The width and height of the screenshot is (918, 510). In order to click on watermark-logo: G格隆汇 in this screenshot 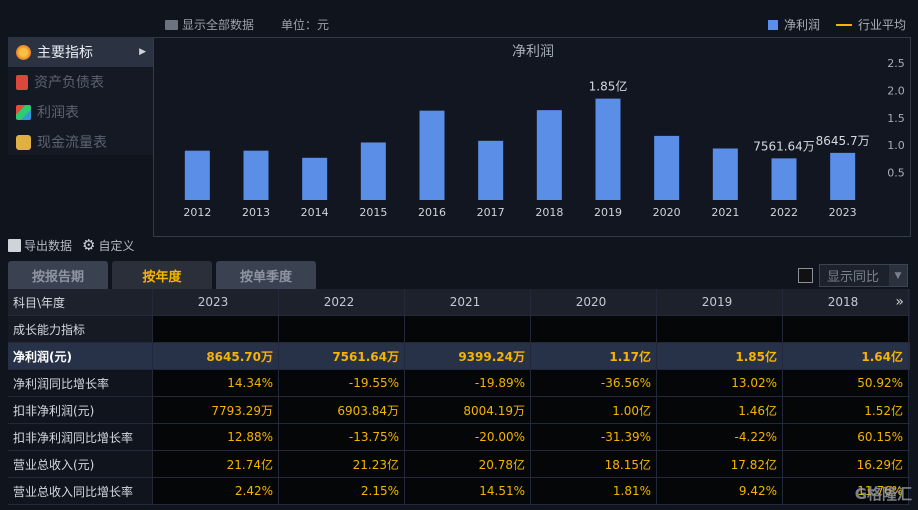, I will do `click(883, 494)`.